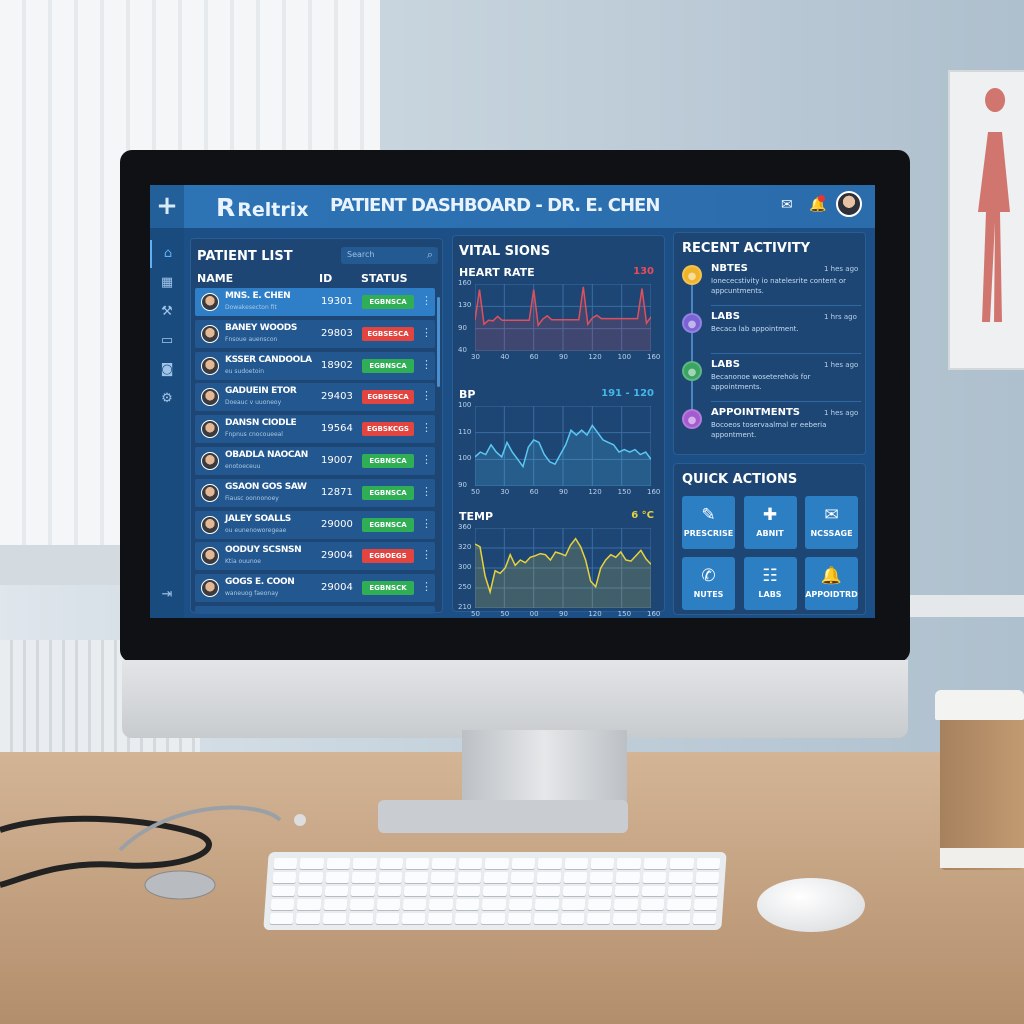 The image size is (1024, 1024). I want to click on divider, so click(786, 353).